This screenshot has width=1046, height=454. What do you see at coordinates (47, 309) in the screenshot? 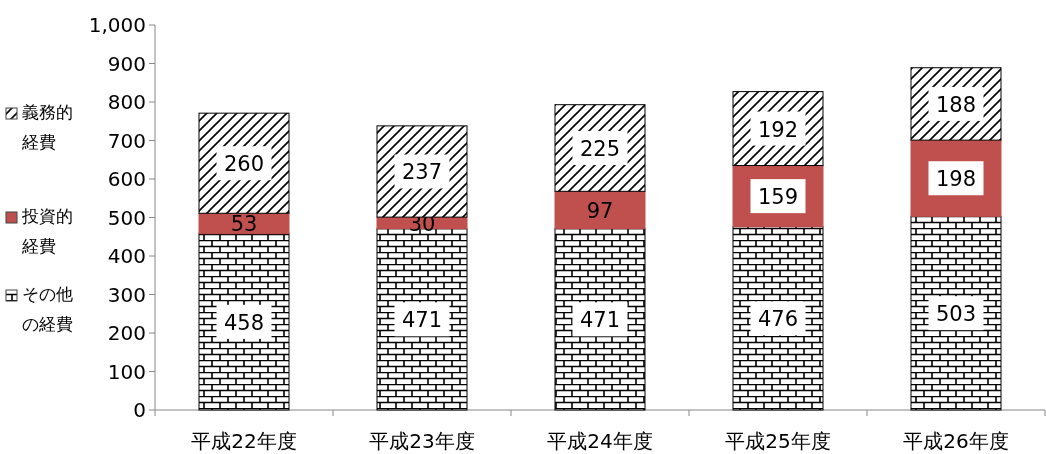
I see `legend-label: その他の経費` at bounding box center [47, 309].